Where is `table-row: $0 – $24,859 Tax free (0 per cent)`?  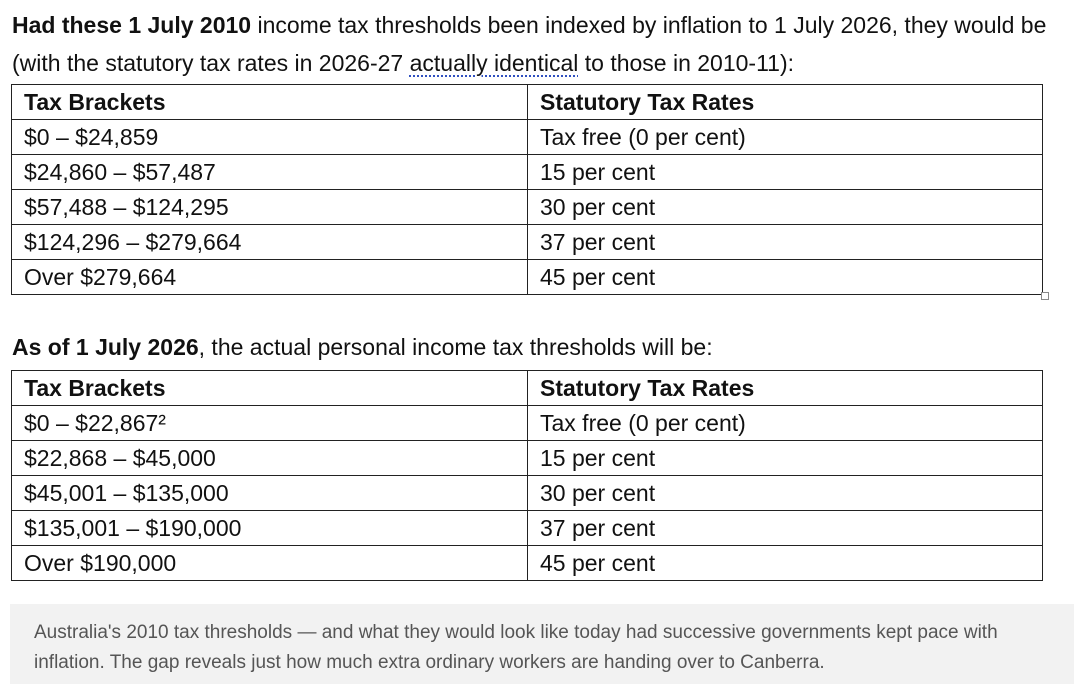
table-row: $0 – $24,859 Tax free (0 per cent) is located at coordinates (527, 137).